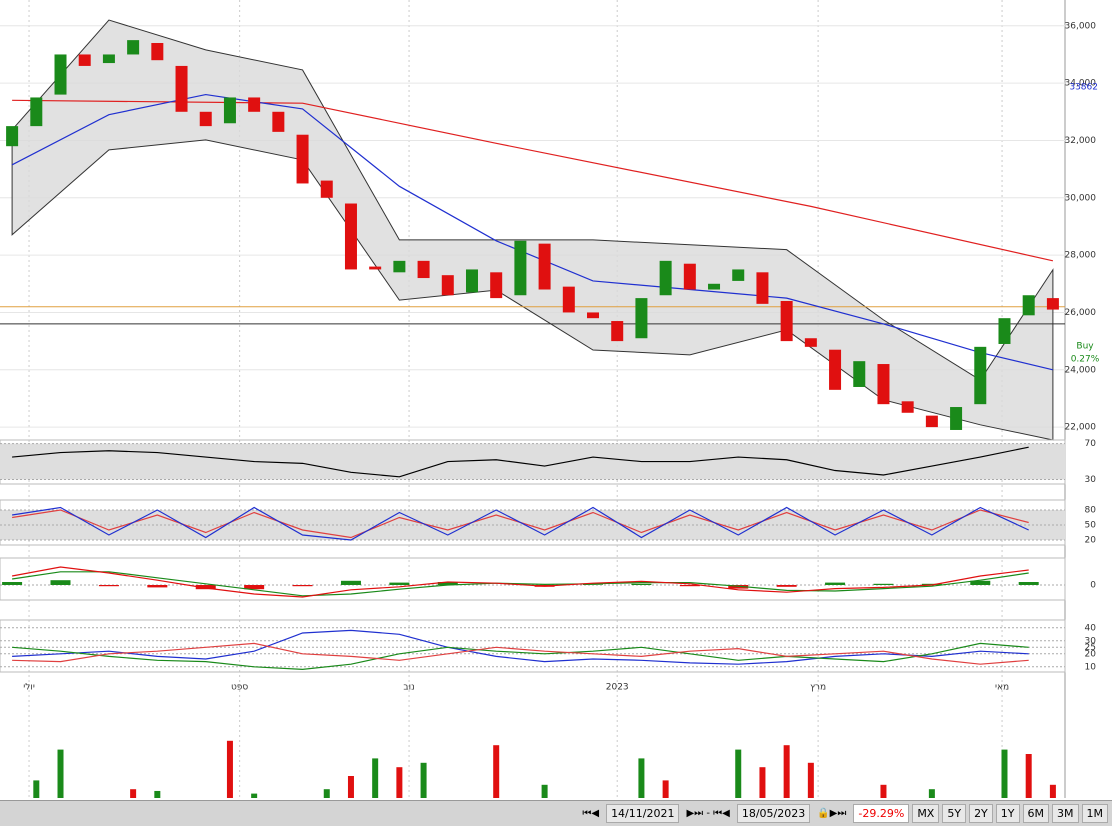  Describe the element at coordinates (1081, 198) in the screenshot. I see `y-tick-label: 30,000` at that location.